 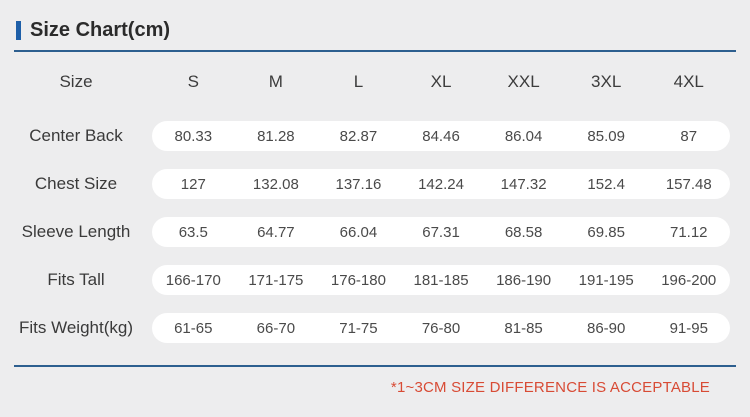 I want to click on table-cell: 67.31, so click(x=441, y=232).